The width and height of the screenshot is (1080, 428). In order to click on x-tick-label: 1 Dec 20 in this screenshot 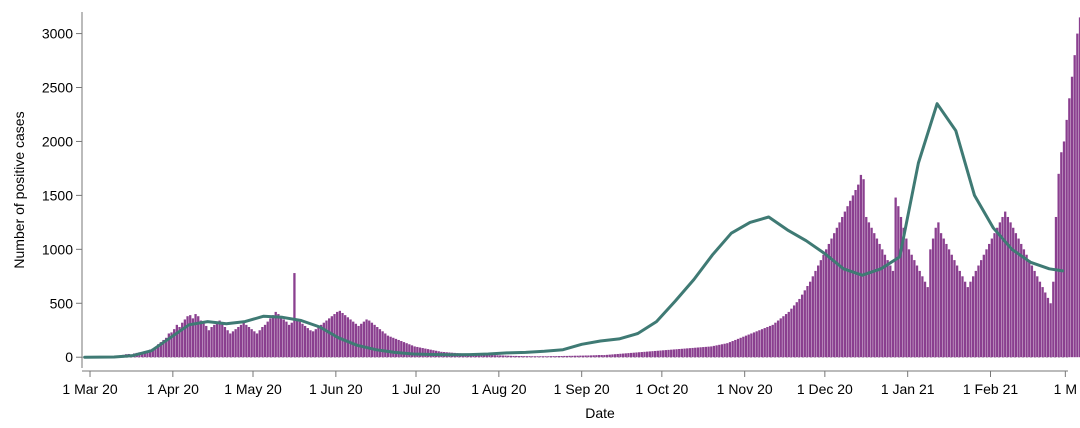, I will do `click(825, 389)`.